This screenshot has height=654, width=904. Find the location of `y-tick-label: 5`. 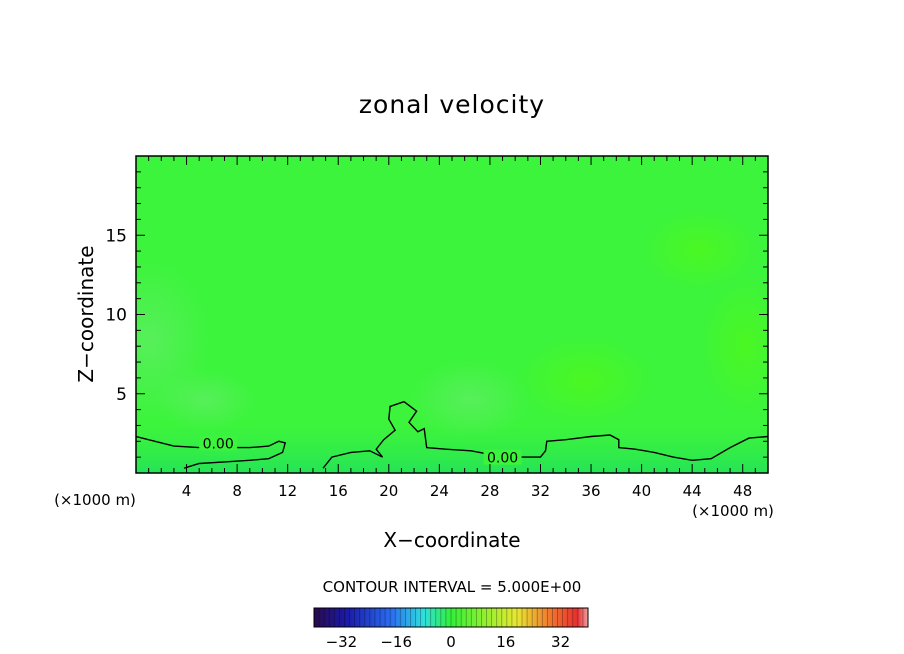

y-tick-label: 5 is located at coordinates (121, 395).